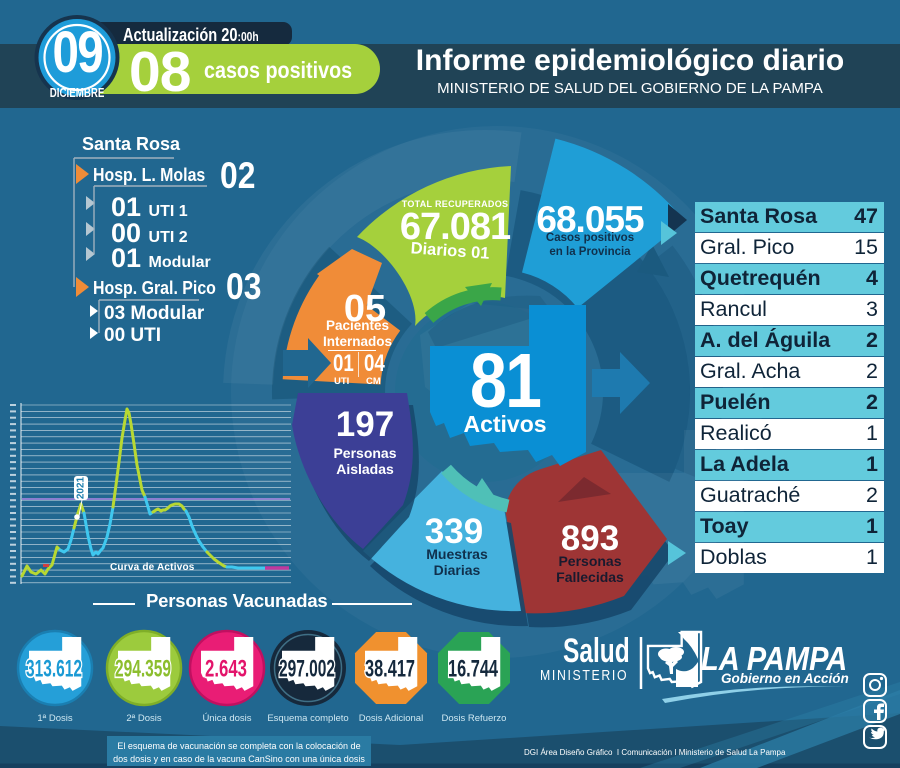  Describe the element at coordinates (307, 669) in the screenshot. I see `svg-text: 297.002` at that location.